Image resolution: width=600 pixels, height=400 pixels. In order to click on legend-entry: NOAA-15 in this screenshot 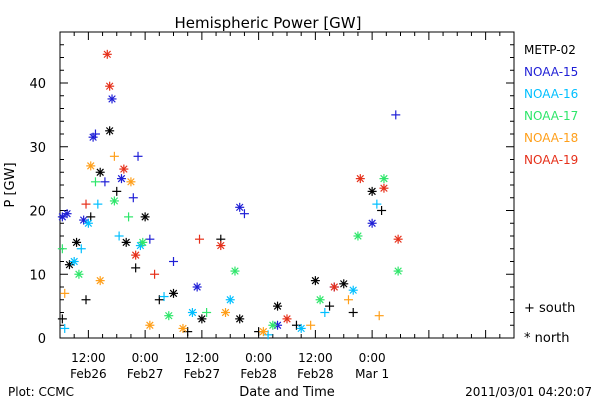, I will do `click(551, 72)`.